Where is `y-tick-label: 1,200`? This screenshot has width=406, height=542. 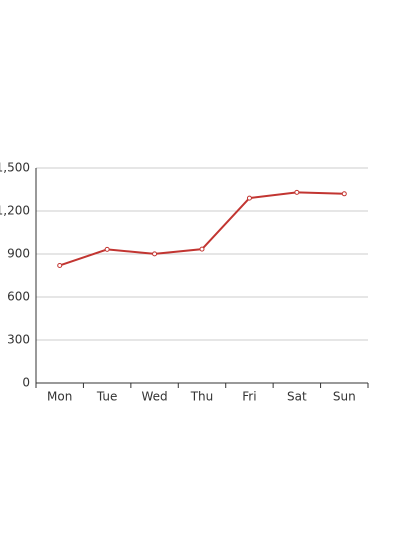 y-tick-label: 1,200 is located at coordinates (15, 211).